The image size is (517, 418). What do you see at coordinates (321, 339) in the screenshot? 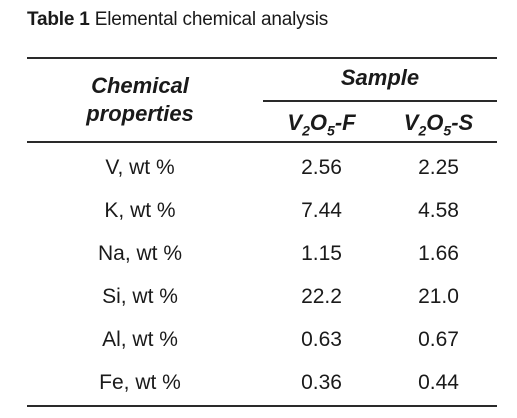
I see `row-value-f: 0.63` at bounding box center [321, 339].